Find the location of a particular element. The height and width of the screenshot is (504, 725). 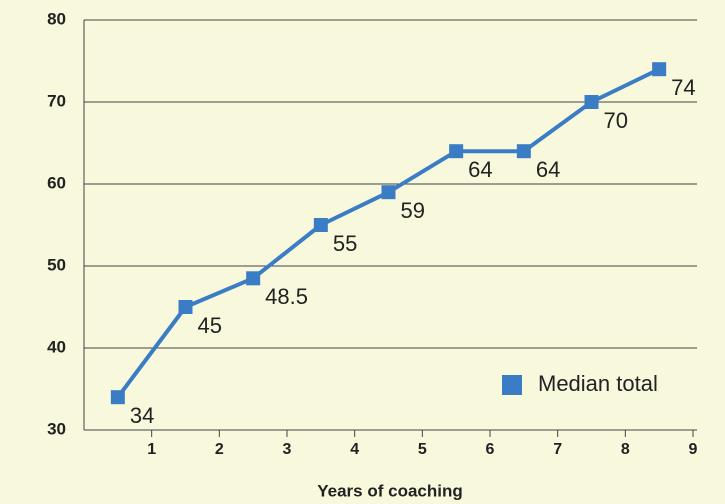

x-tick-label: 1 is located at coordinates (151, 449).